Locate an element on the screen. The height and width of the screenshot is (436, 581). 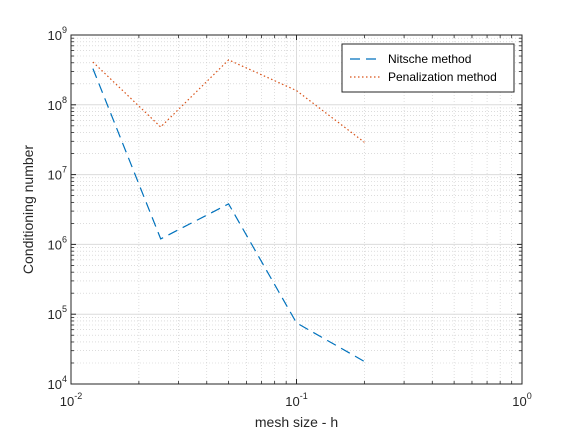
x-tick-label: 10⁻² is located at coordinates (71, 400).